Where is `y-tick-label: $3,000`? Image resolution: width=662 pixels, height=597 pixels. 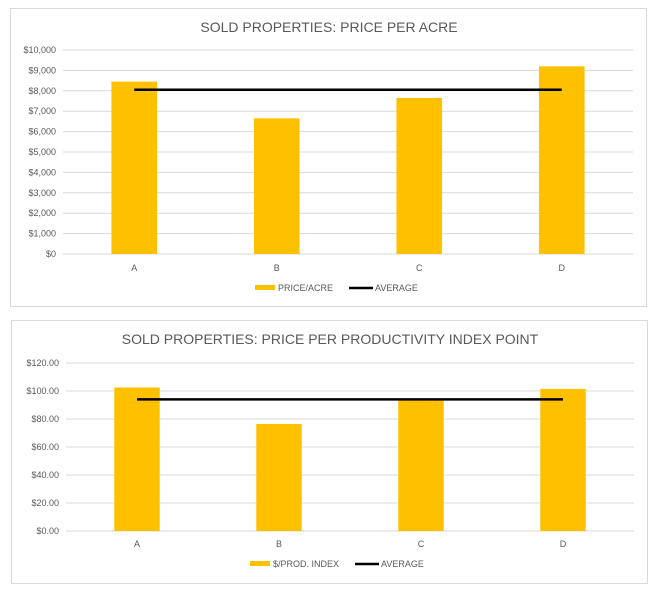 y-tick-label: $3,000 is located at coordinates (42, 193).